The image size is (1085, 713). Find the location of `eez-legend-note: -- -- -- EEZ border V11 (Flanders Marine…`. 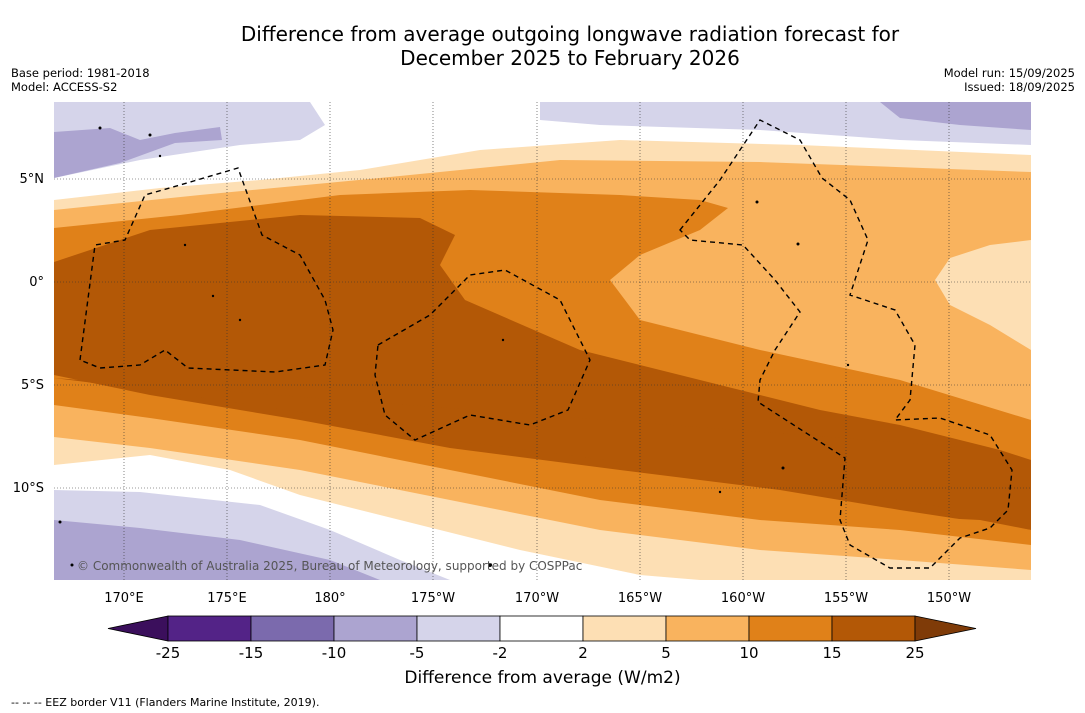

eez-legend-note: -- -- -- EEZ border V11 (Flanders Marine… is located at coordinates (165, 702).